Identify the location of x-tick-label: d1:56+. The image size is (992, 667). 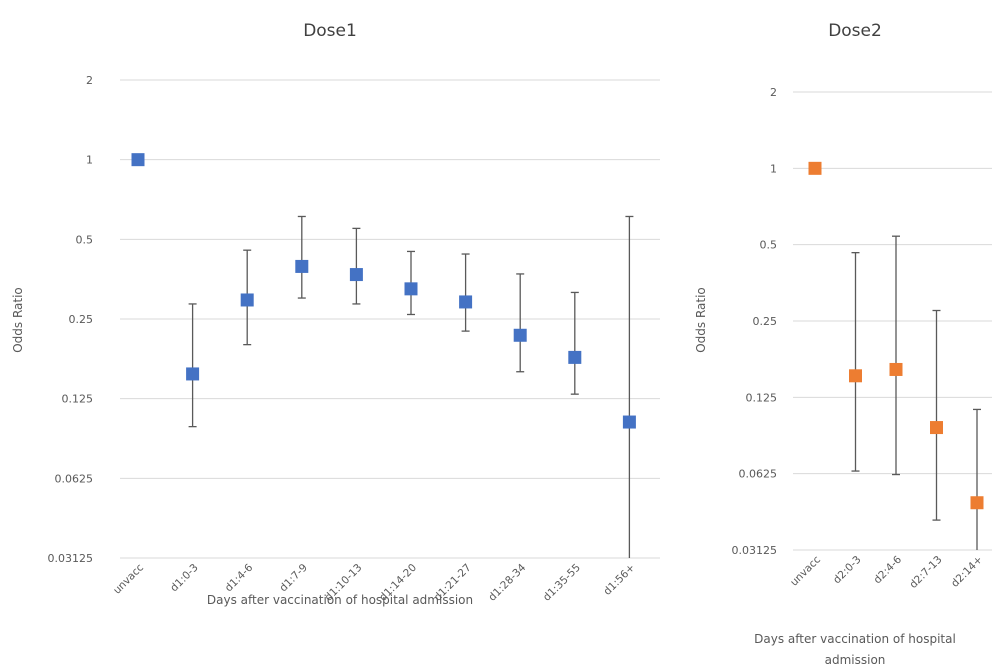
(619, 580).